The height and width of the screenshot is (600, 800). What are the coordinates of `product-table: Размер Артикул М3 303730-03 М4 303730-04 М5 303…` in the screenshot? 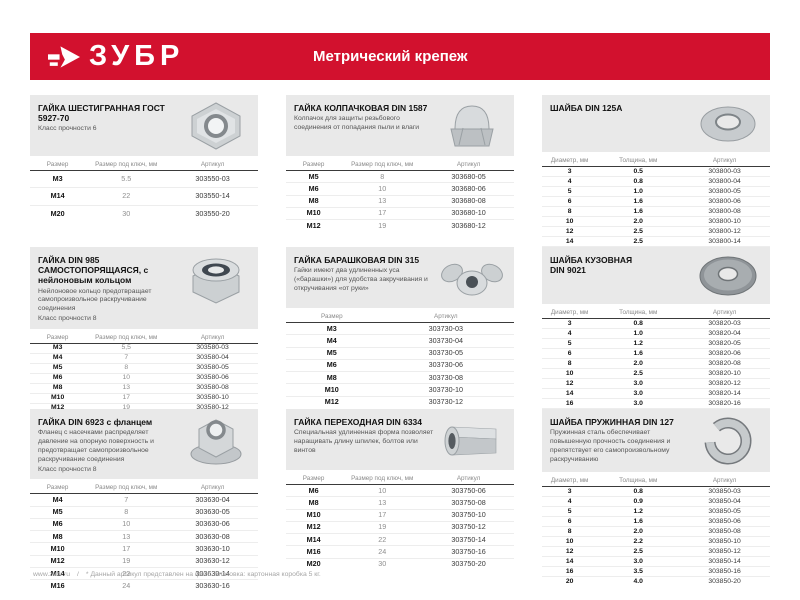 It's located at (400, 359).